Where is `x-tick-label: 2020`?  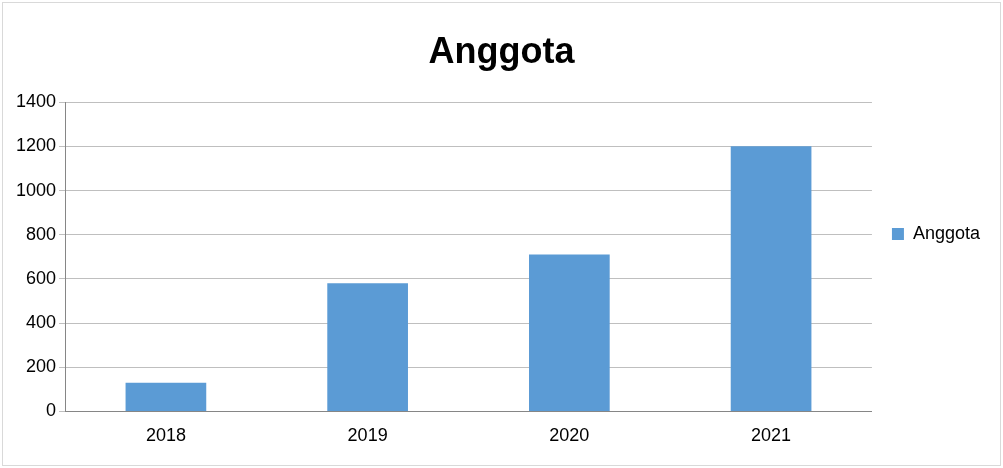 x-tick-label: 2020 is located at coordinates (569, 435).